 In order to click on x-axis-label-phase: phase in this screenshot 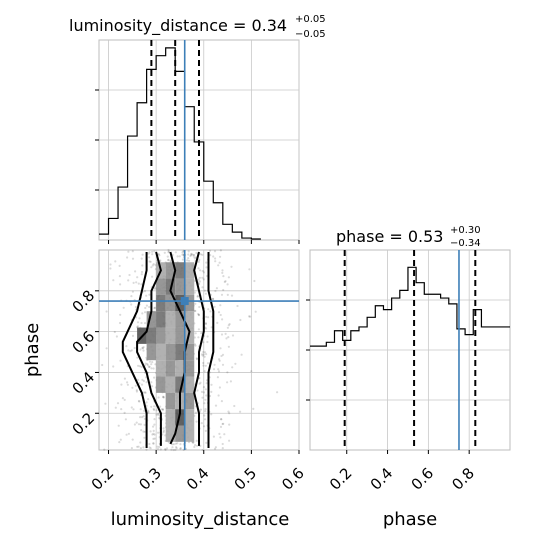, I will do `click(410, 519)`.